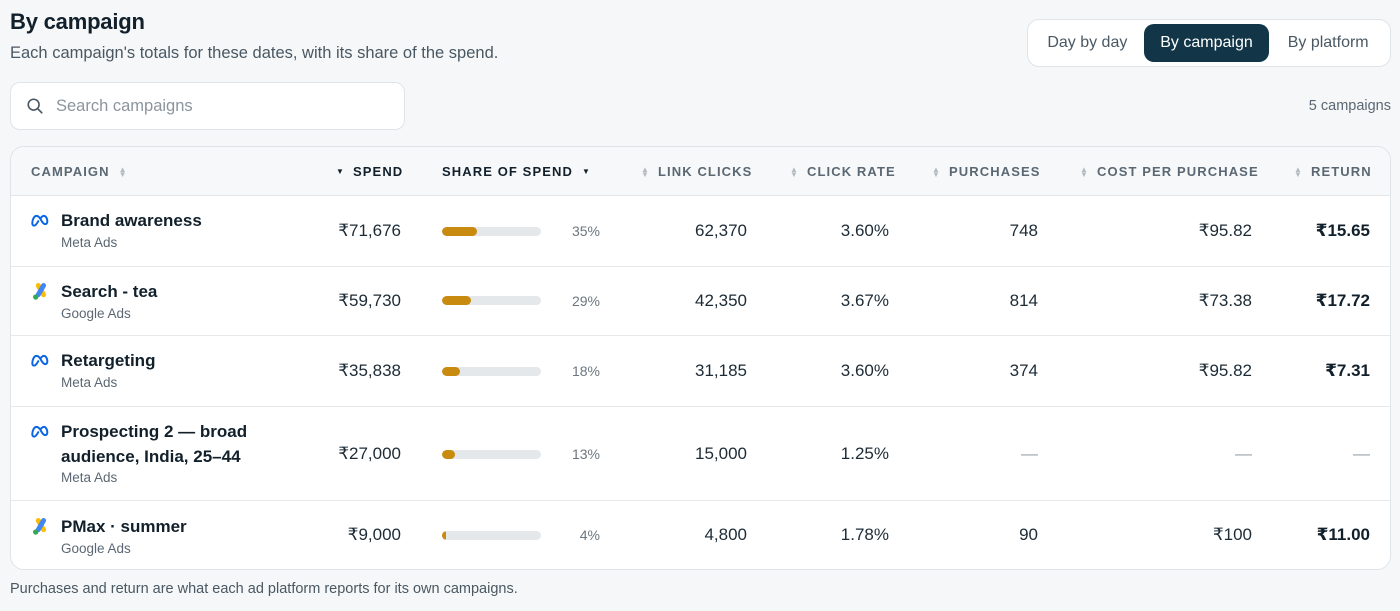 Image resolution: width=1400 pixels, height=611 pixels. I want to click on col-return-label: RETURN, so click(1341, 171).